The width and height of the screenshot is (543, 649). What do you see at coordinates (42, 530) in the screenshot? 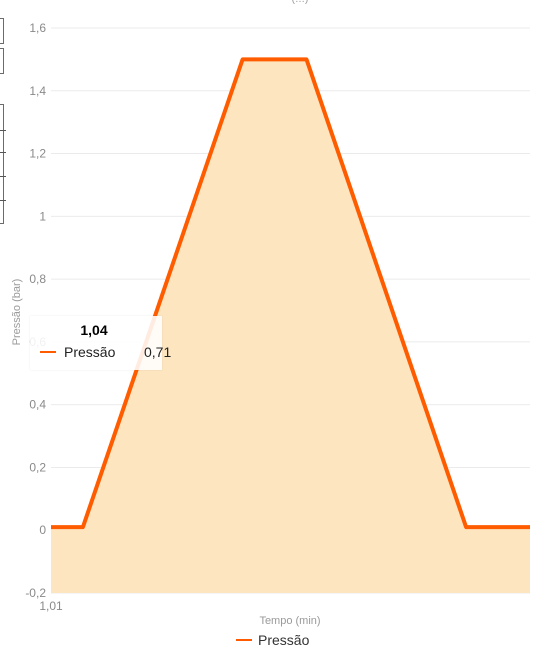
I see `y-tick-label: 0` at bounding box center [42, 530].